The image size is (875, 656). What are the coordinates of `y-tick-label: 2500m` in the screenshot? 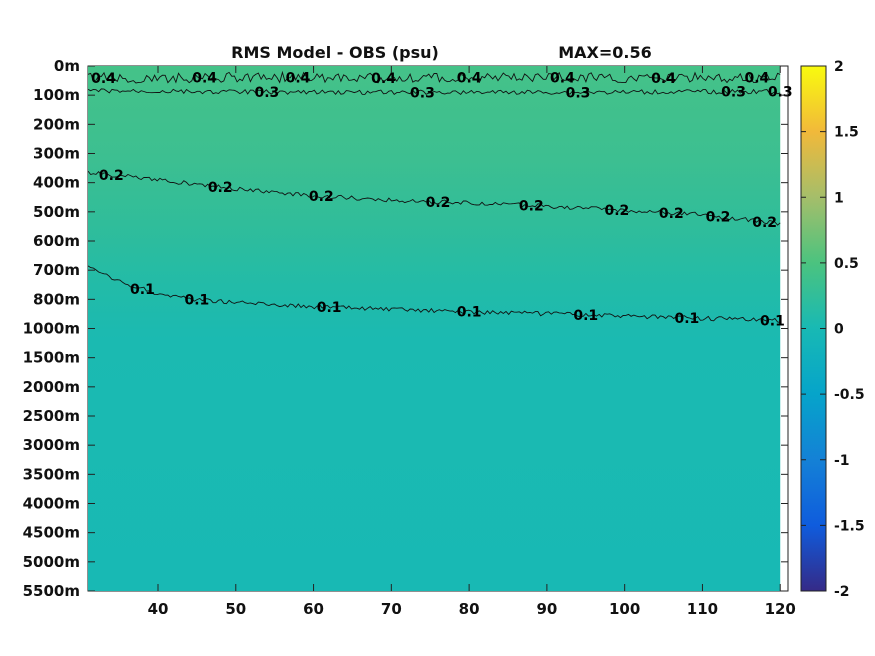 It's located at (51, 416).